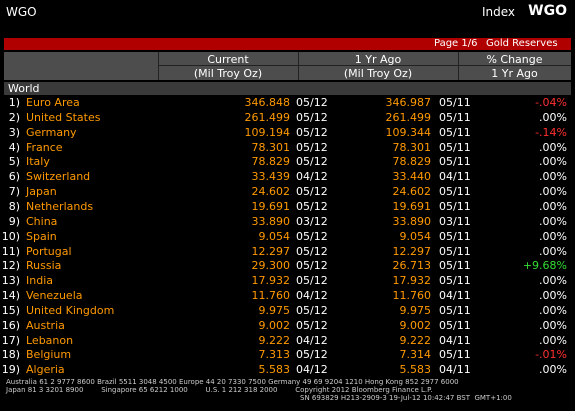 The image size is (575, 411). What do you see at coordinates (14, 117) in the screenshot?
I see `row-number: 2)` at bounding box center [14, 117].